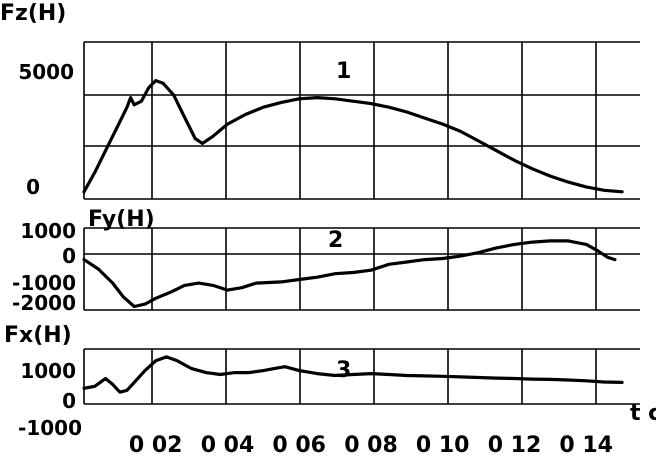 This screenshot has width=656, height=463. Describe the element at coordinates (335, 240) in the screenshot. I see `panel-fy-curve-label: 2` at that location.